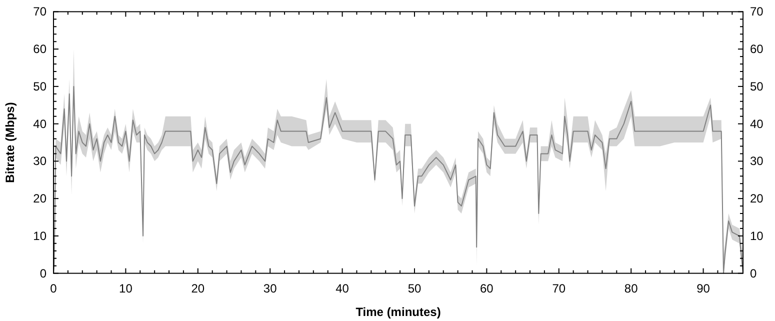  I want to click on y-tick-label: 60, so click(40, 49).